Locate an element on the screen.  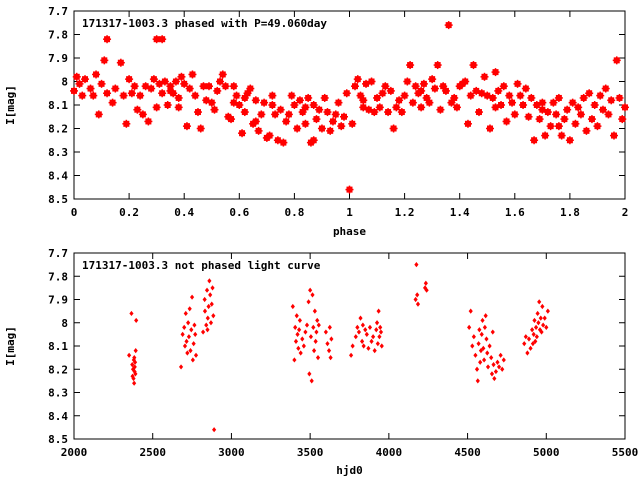
unphased-y-tick-label: 8.1 is located at coordinates (58, 346).